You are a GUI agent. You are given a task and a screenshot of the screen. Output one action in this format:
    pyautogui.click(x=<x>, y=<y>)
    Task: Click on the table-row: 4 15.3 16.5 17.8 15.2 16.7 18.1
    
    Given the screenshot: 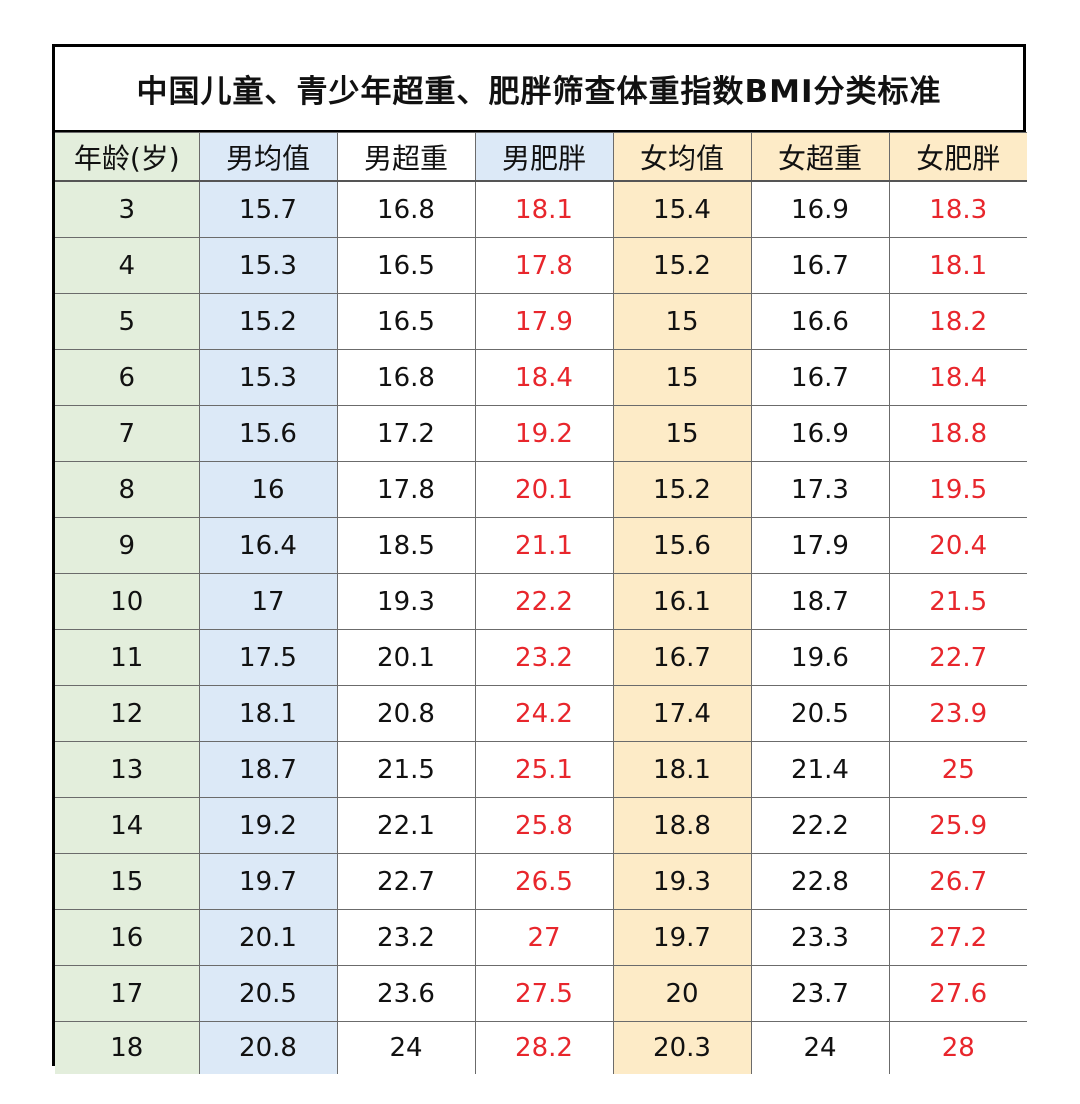 What is the action you would take?
    pyautogui.click(x=541, y=265)
    